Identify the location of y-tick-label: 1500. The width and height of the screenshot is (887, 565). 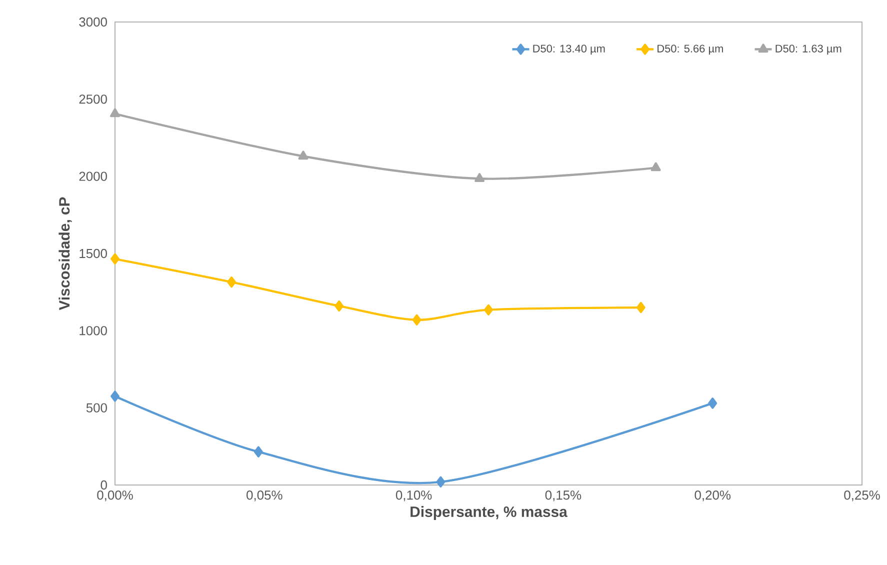
(93, 253).